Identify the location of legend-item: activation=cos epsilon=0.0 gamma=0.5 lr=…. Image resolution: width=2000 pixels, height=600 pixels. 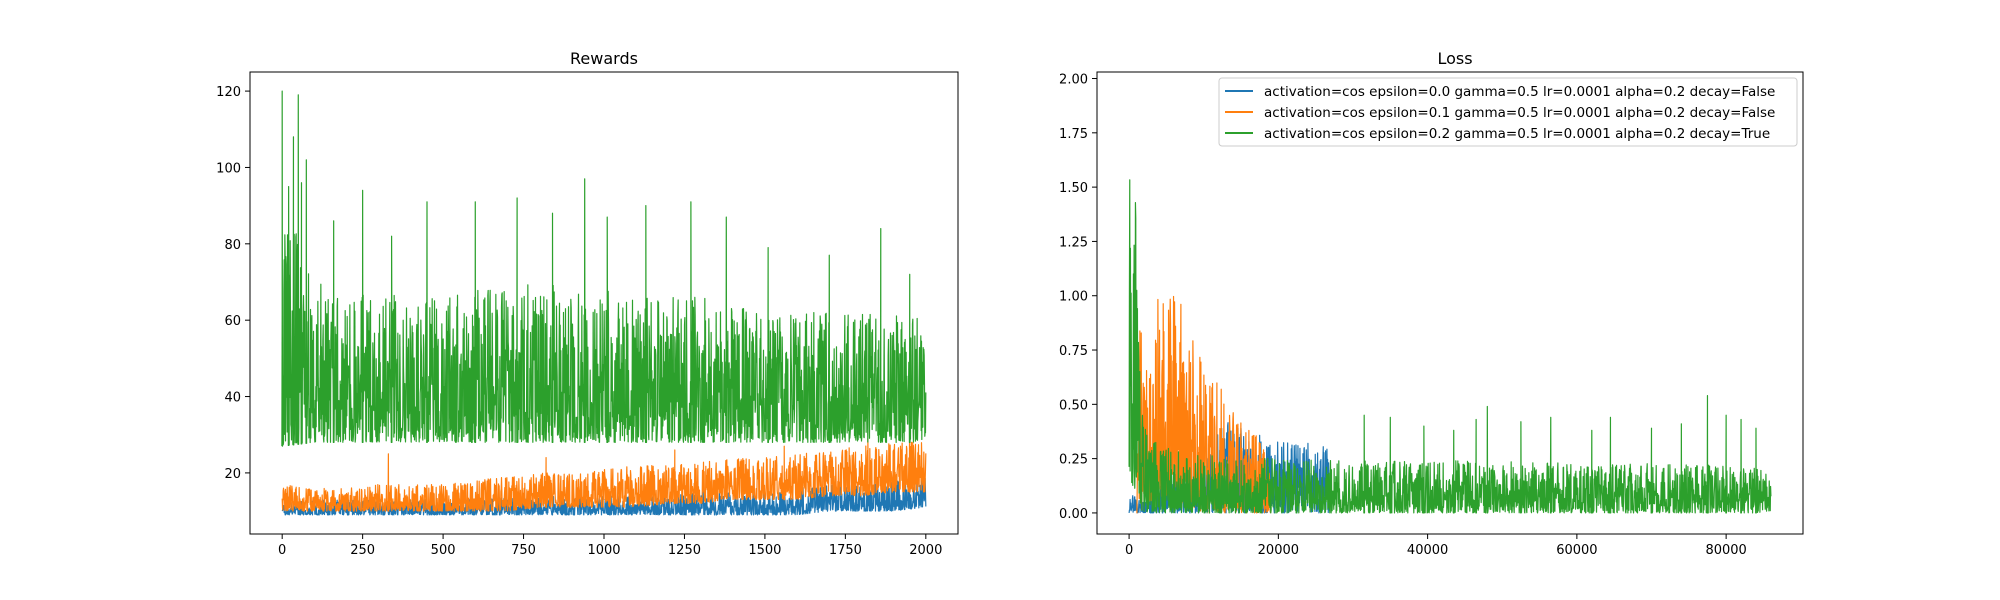
(1500, 92).